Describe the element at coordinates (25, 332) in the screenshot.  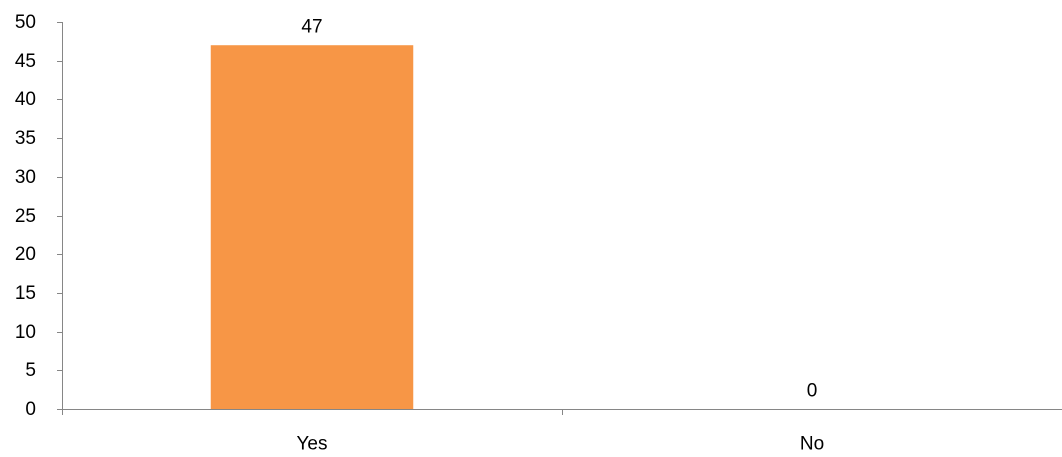
I see `y-tick-label: 10` at that location.